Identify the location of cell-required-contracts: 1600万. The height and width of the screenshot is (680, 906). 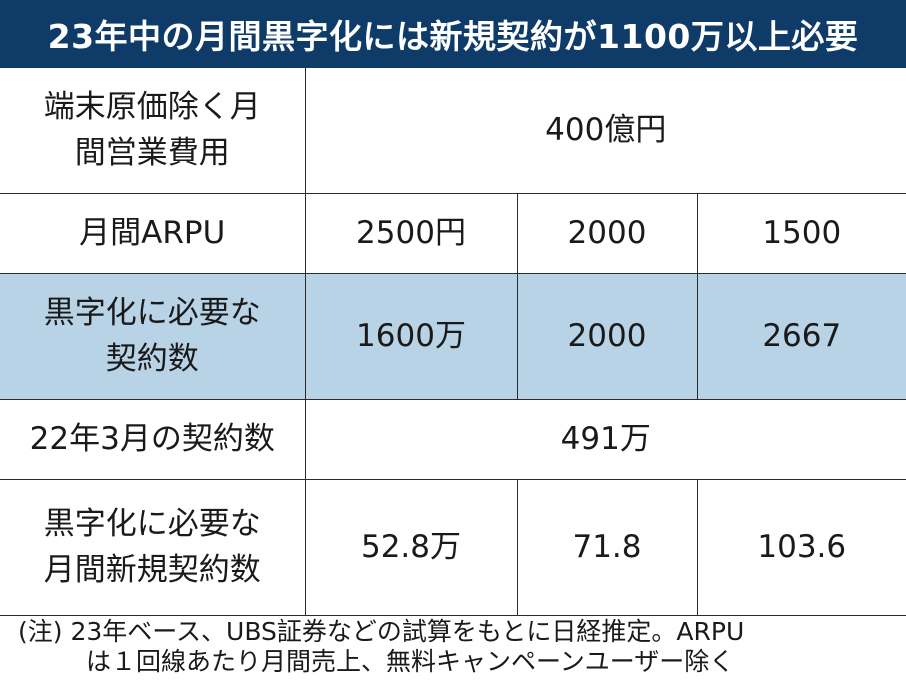
(411, 336).